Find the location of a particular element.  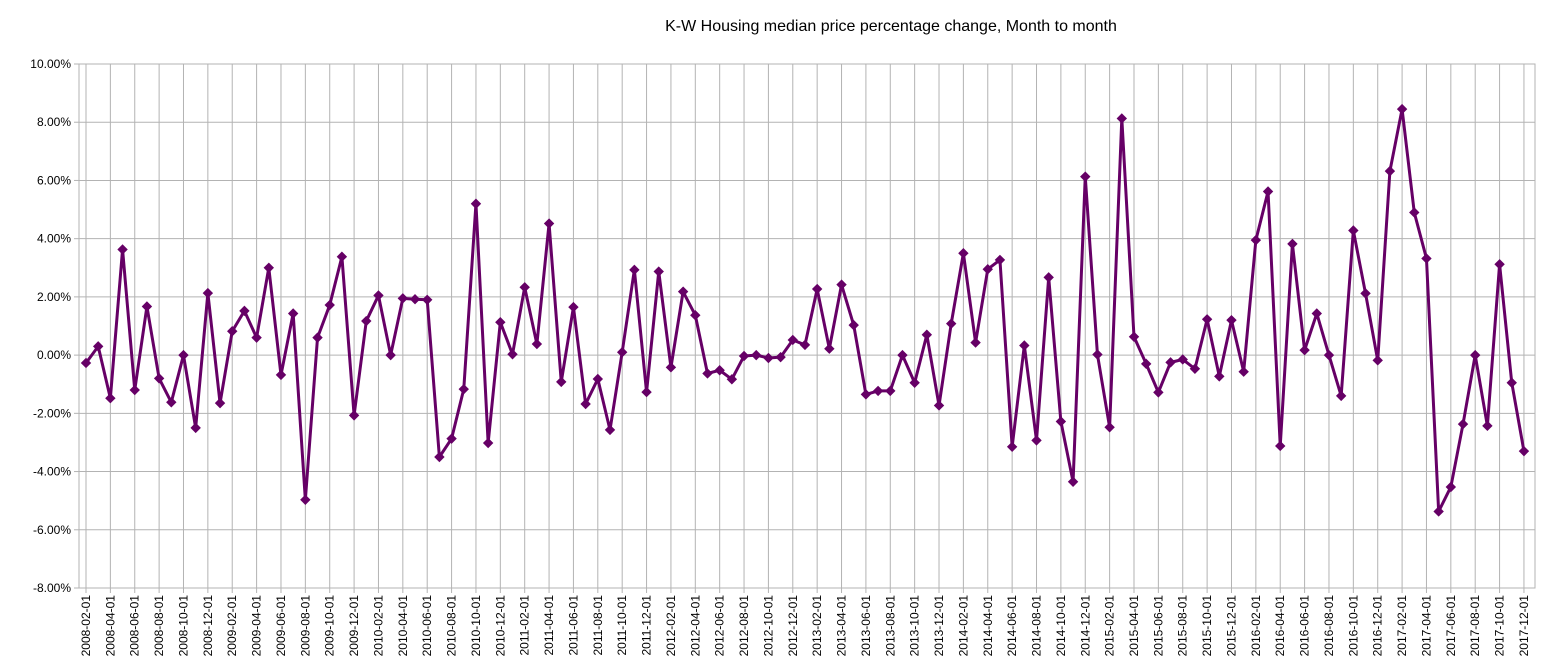

x-tick-label: 2008-12-01 is located at coordinates (208, 626).